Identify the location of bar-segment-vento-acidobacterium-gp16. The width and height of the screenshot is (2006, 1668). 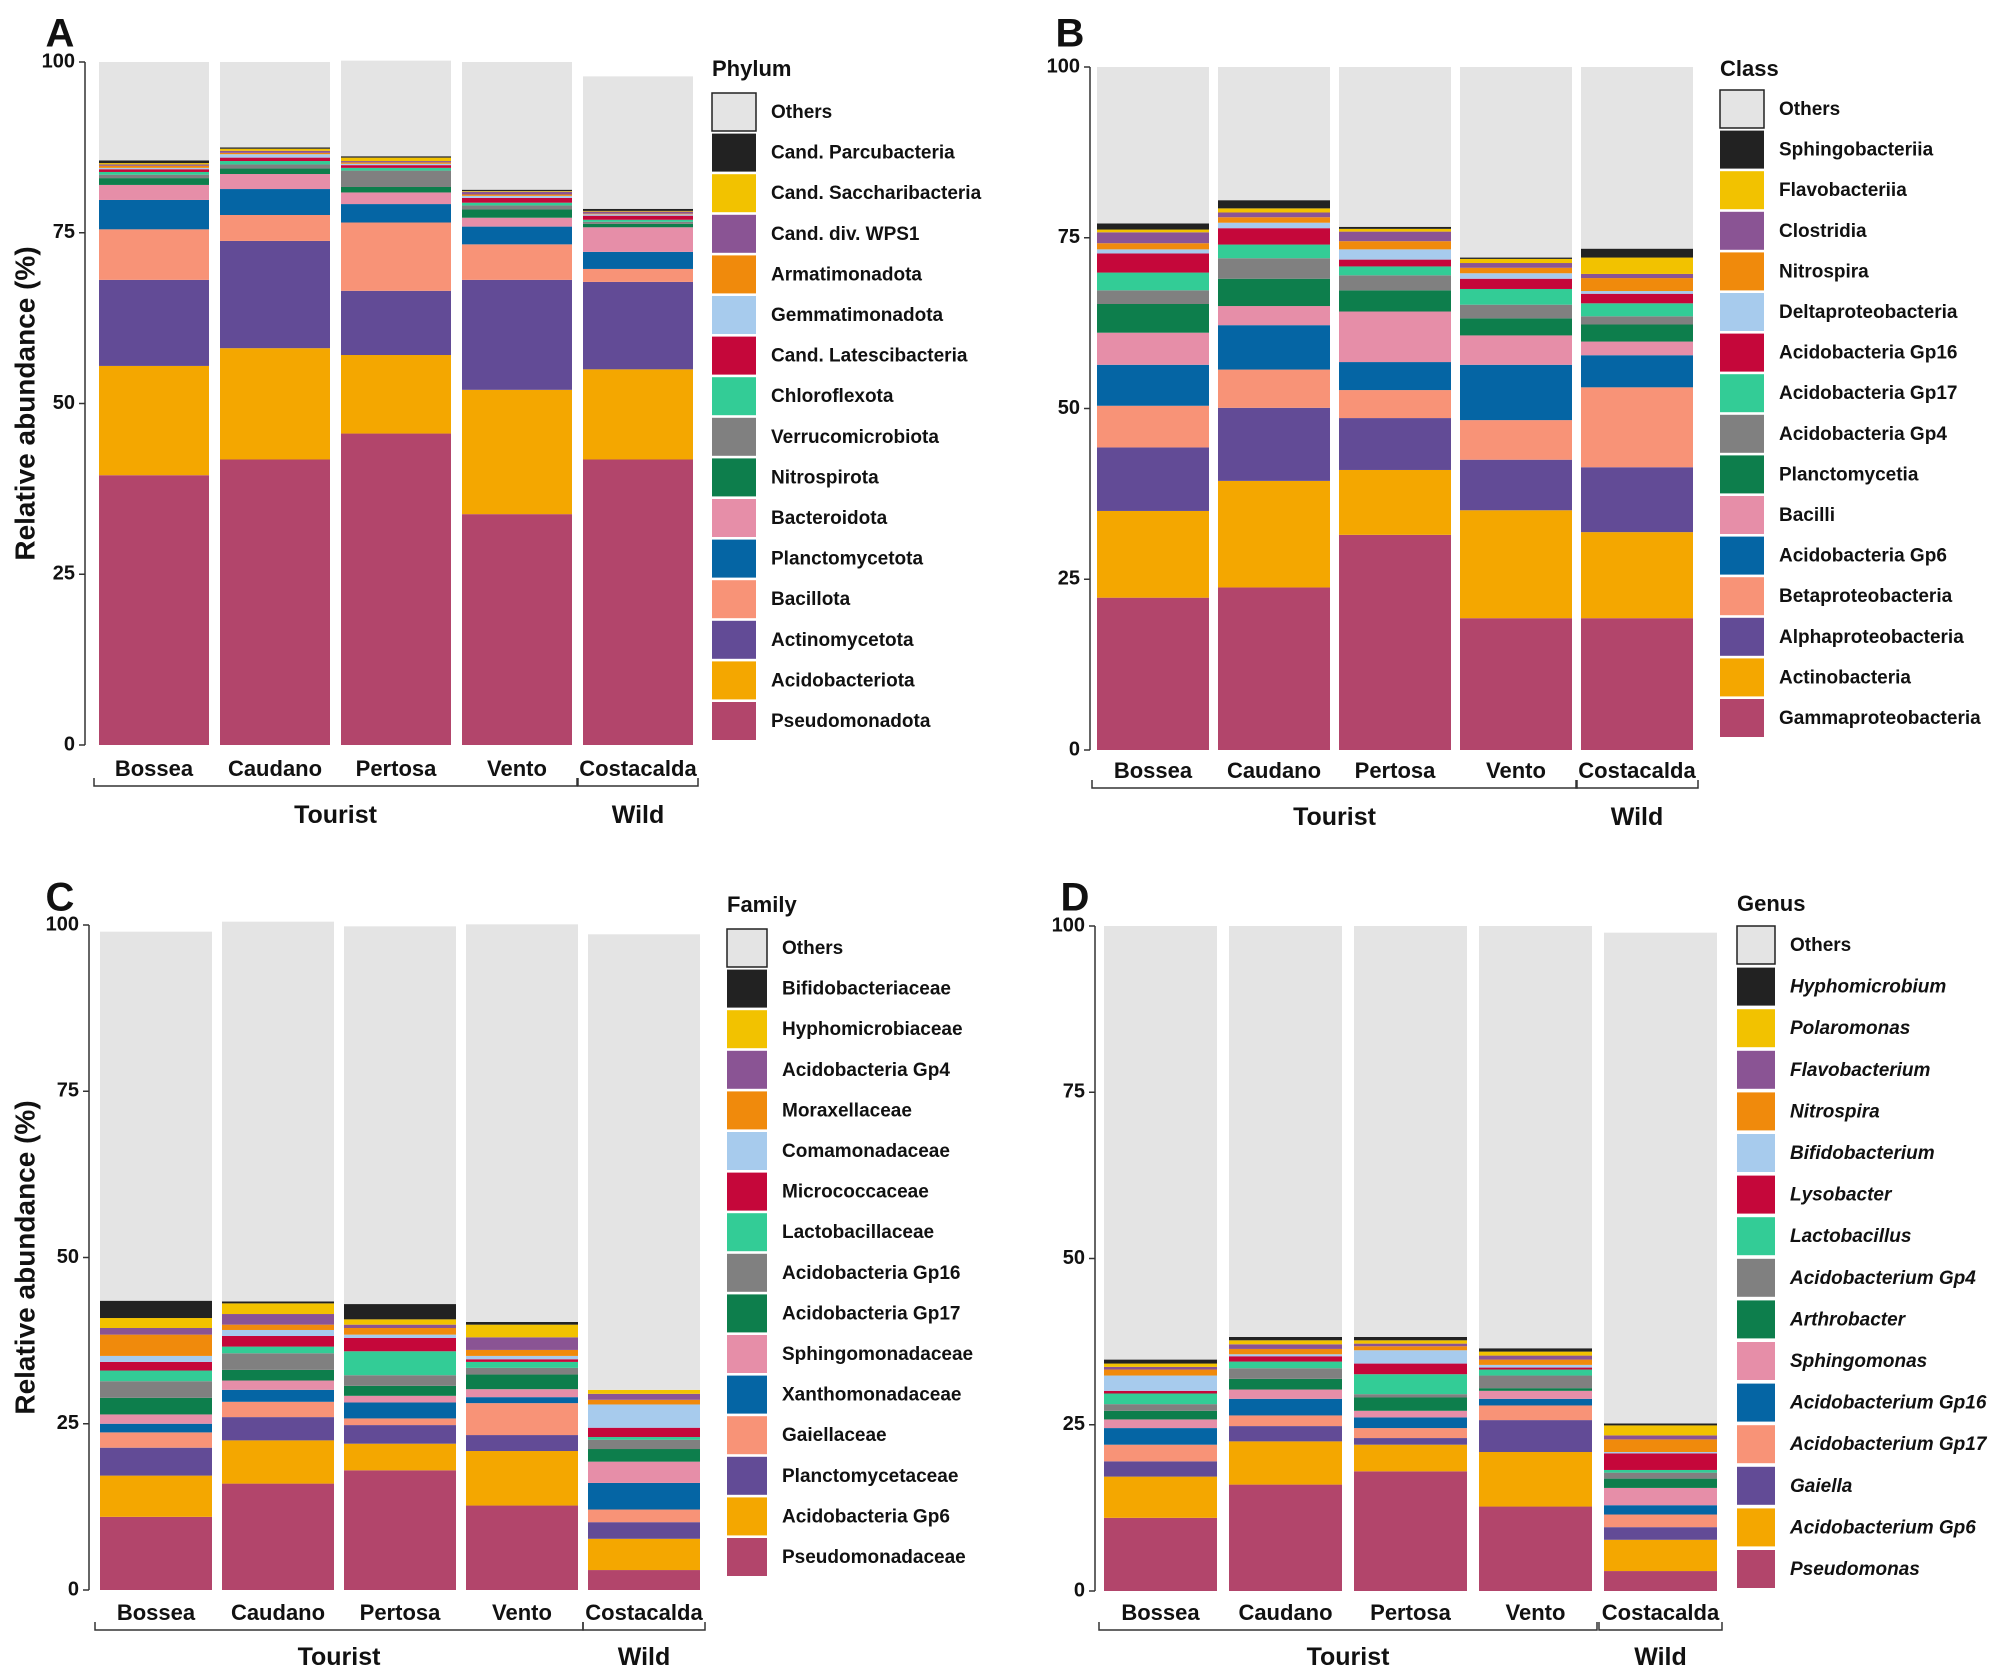
(1535, 1402).